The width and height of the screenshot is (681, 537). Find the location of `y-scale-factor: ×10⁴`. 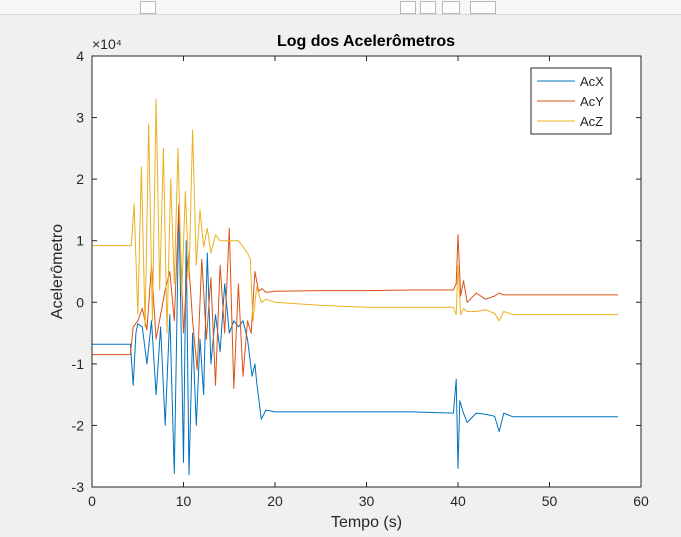

y-scale-factor: ×10⁴ is located at coordinates (107, 44).